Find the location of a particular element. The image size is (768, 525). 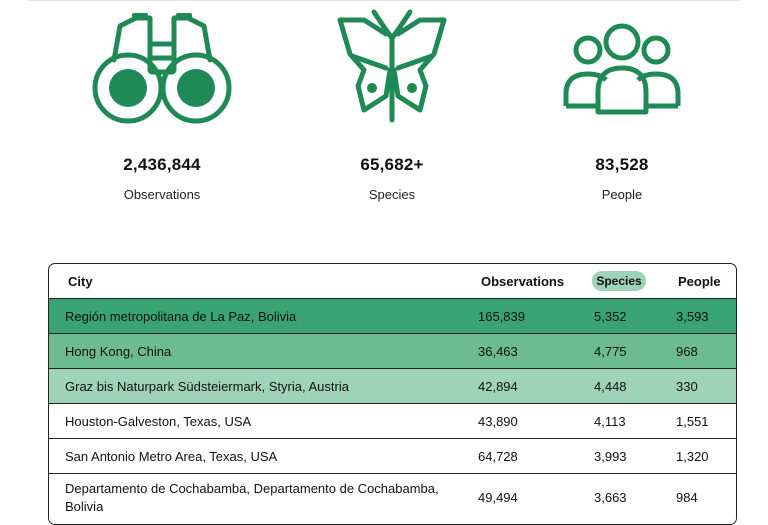

cell-observations: 64,728 is located at coordinates (498, 456).